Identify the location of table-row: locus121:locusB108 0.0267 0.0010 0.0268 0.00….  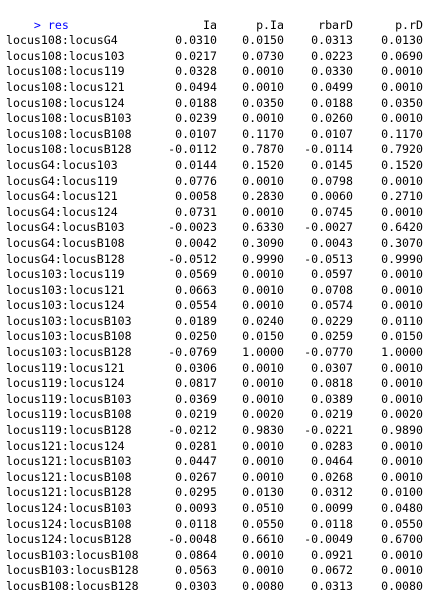
(218, 478).